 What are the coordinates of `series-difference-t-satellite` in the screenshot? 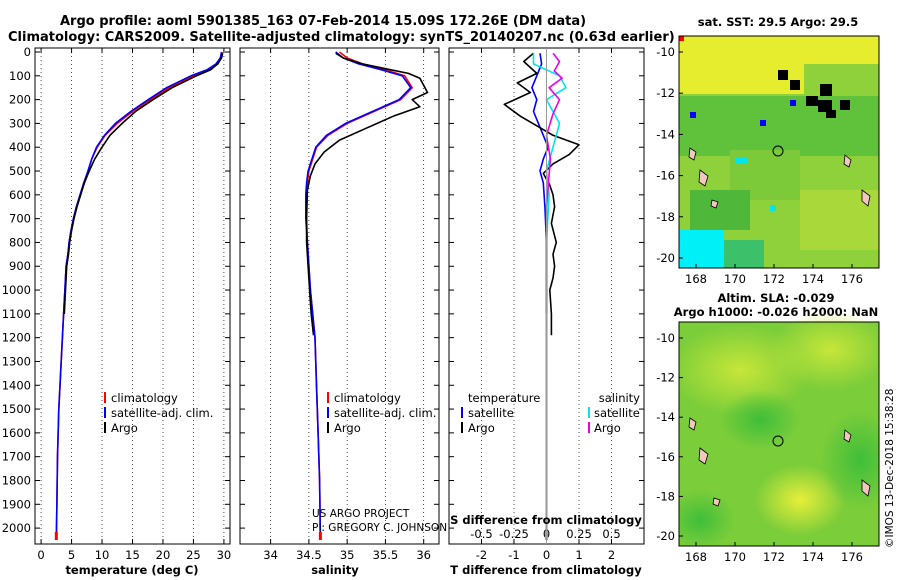 It's located at (540, 296).